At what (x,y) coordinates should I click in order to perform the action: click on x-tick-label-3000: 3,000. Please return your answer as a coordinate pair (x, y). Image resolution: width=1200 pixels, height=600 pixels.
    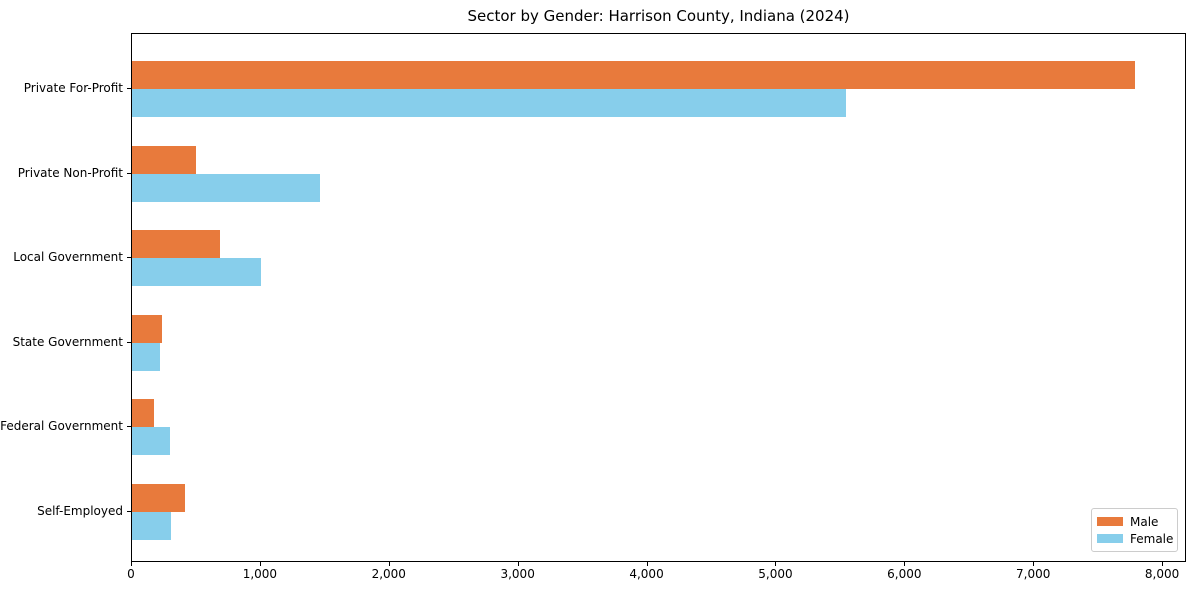
    Looking at the image, I should click on (517, 574).